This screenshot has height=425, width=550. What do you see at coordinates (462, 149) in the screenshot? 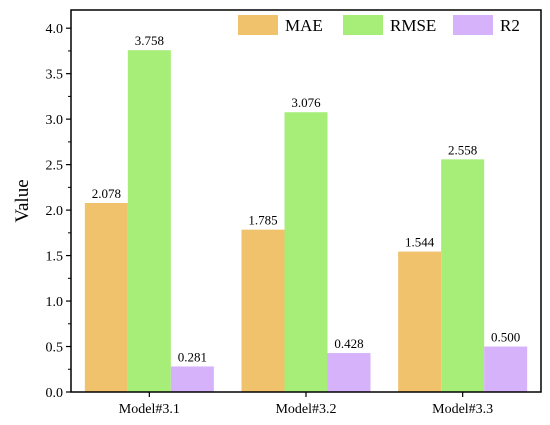
I see `data-label-rmse-3: 2.558` at bounding box center [462, 149].